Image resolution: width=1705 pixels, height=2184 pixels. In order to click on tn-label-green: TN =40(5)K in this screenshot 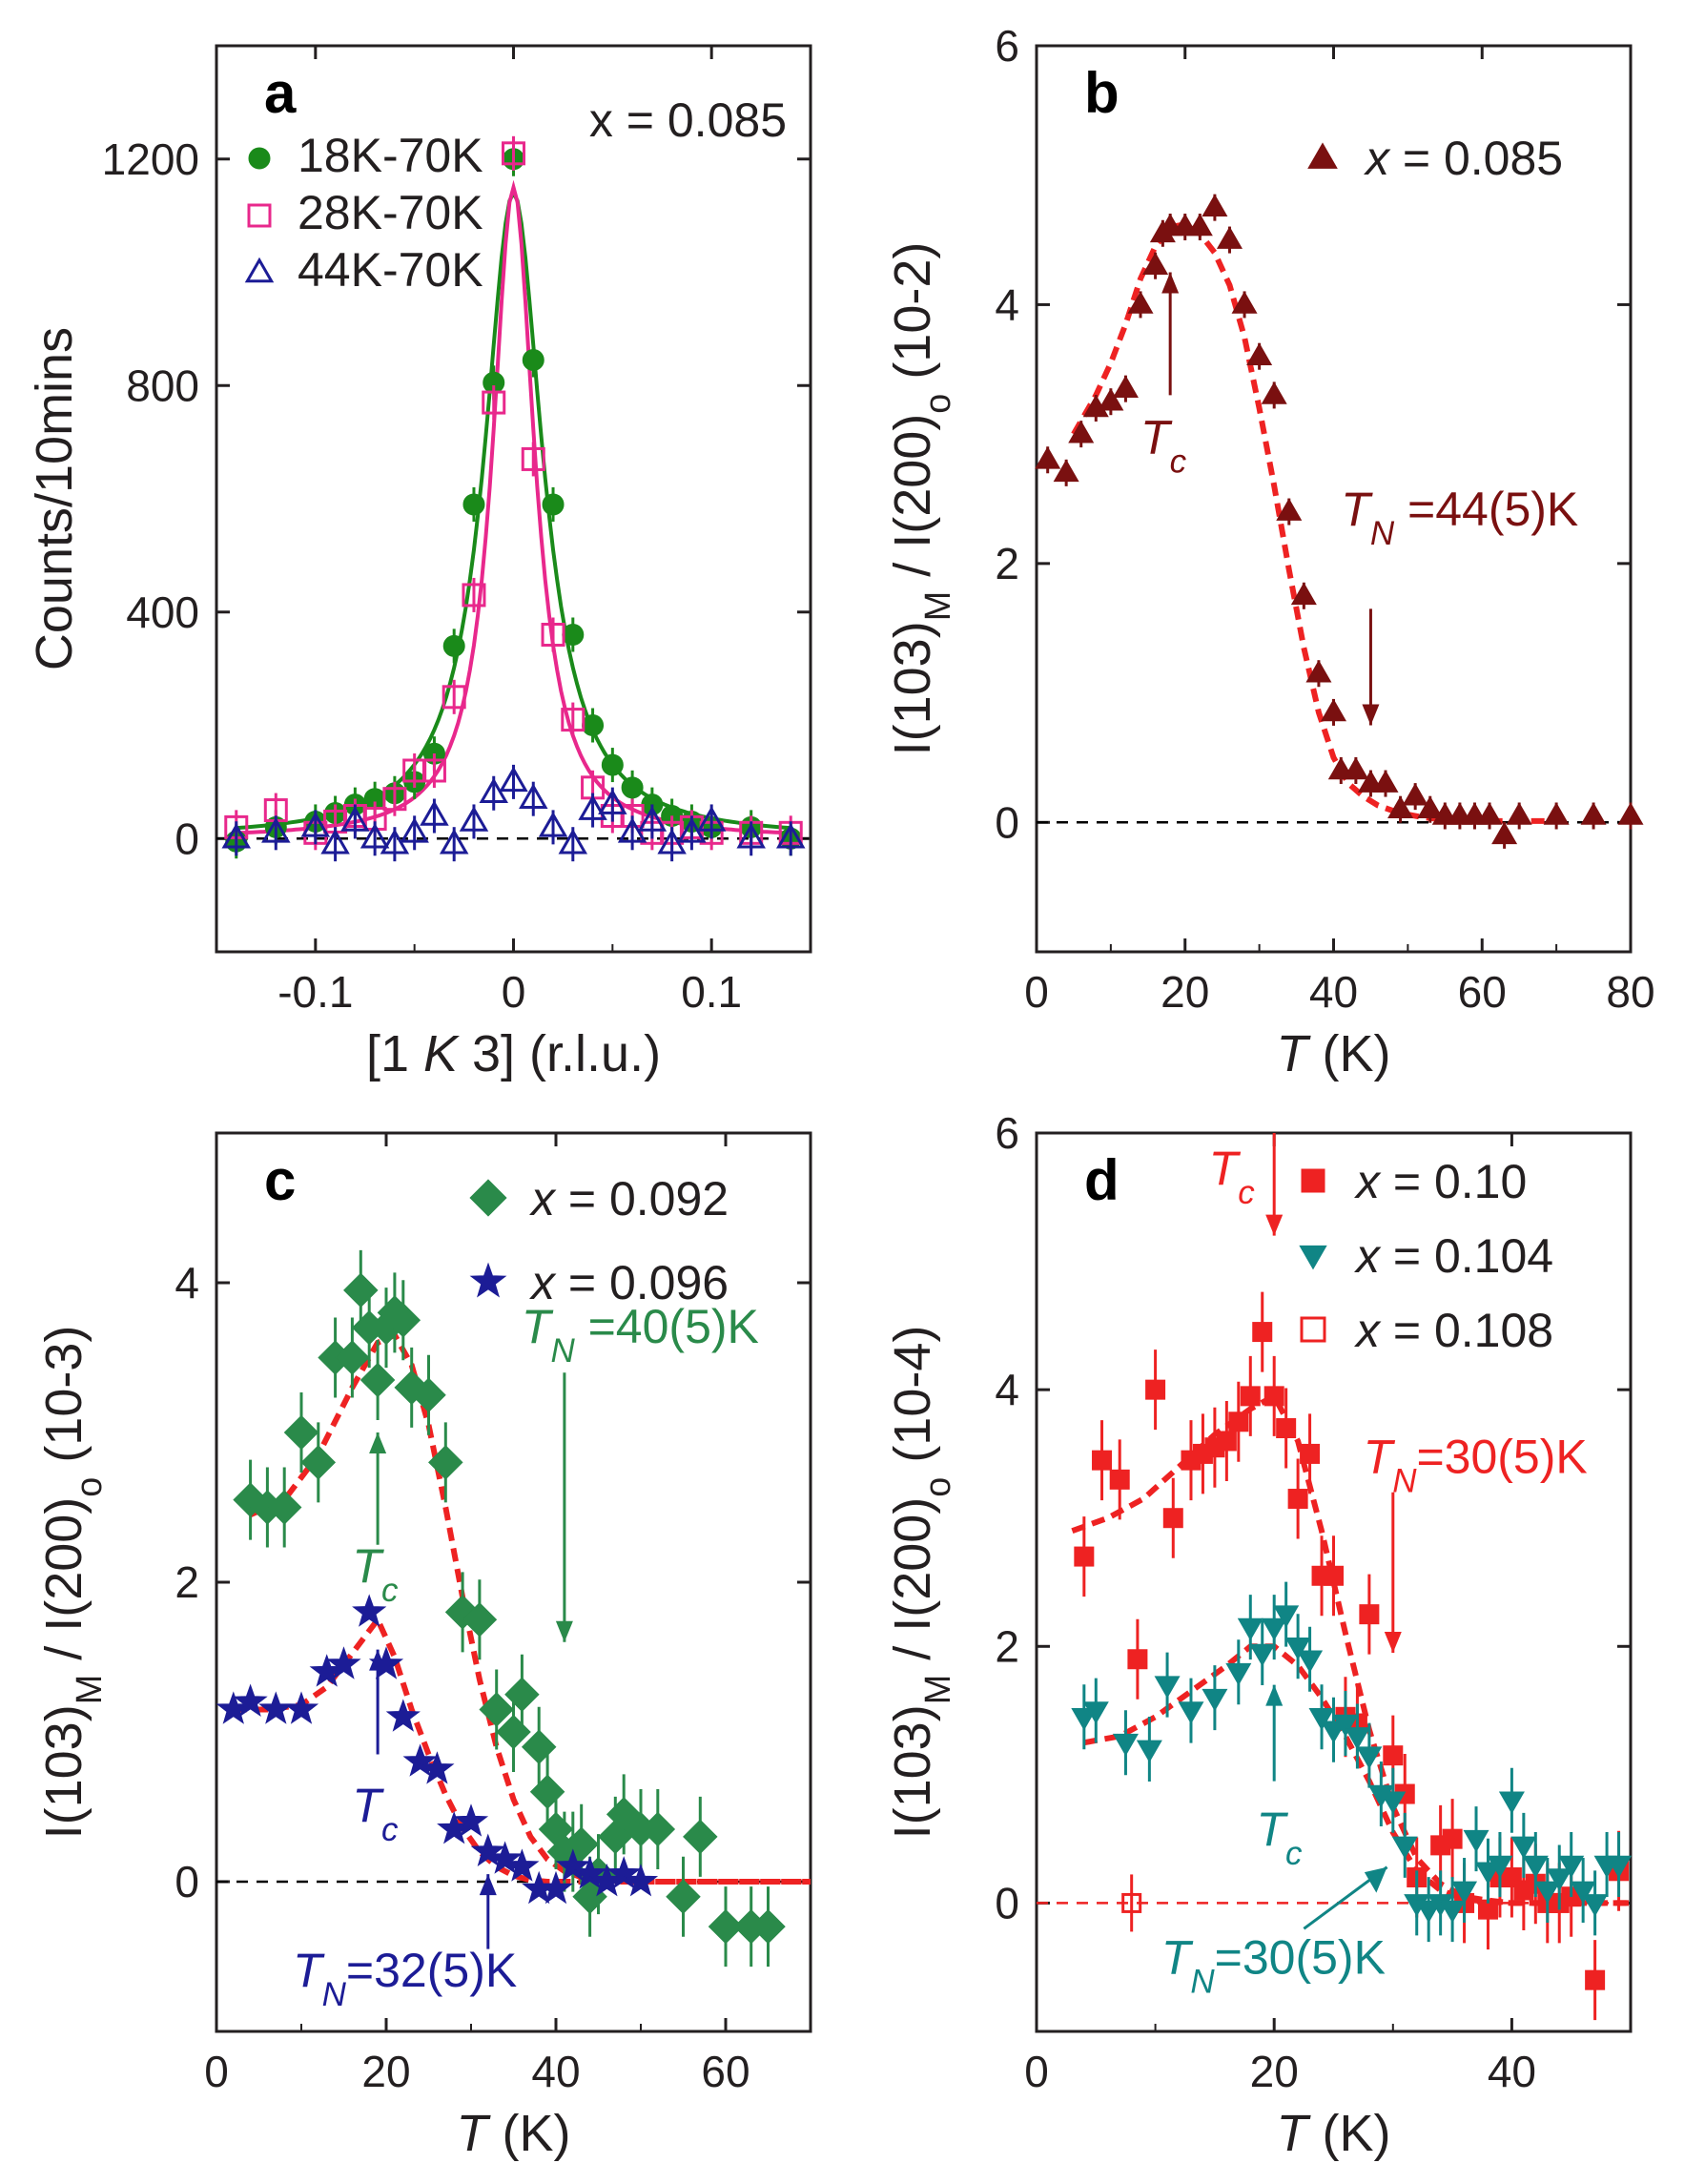, I will do `click(640, 1335)`.